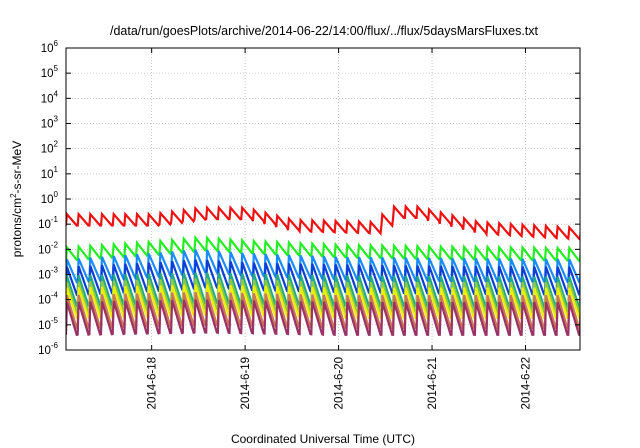 The image size is (640, 448). What do you see at coordinates (48, 299) in the screenshot?
I see `y-tick-label: 10⁻⁴` at bounding box center [48, 299].